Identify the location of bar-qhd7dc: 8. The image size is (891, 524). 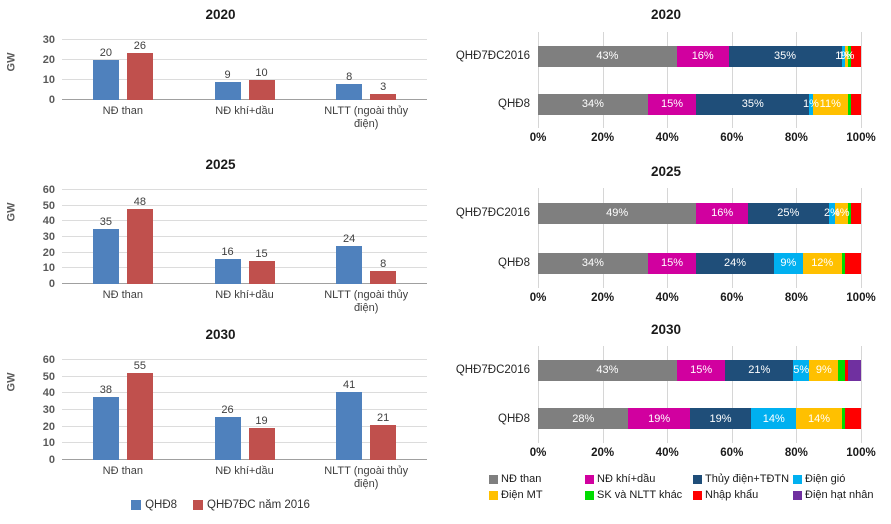
(383, 237).